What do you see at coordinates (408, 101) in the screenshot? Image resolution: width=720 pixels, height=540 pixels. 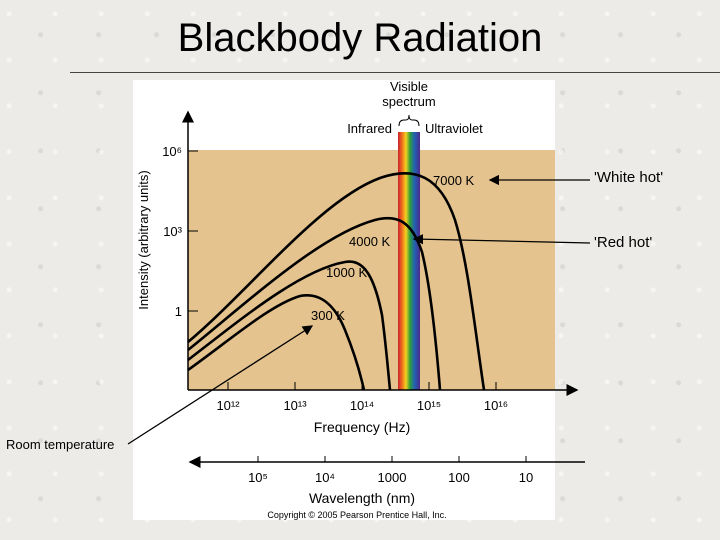 I see `spectrum-label: spectrum` at bounding box center [408, 101].